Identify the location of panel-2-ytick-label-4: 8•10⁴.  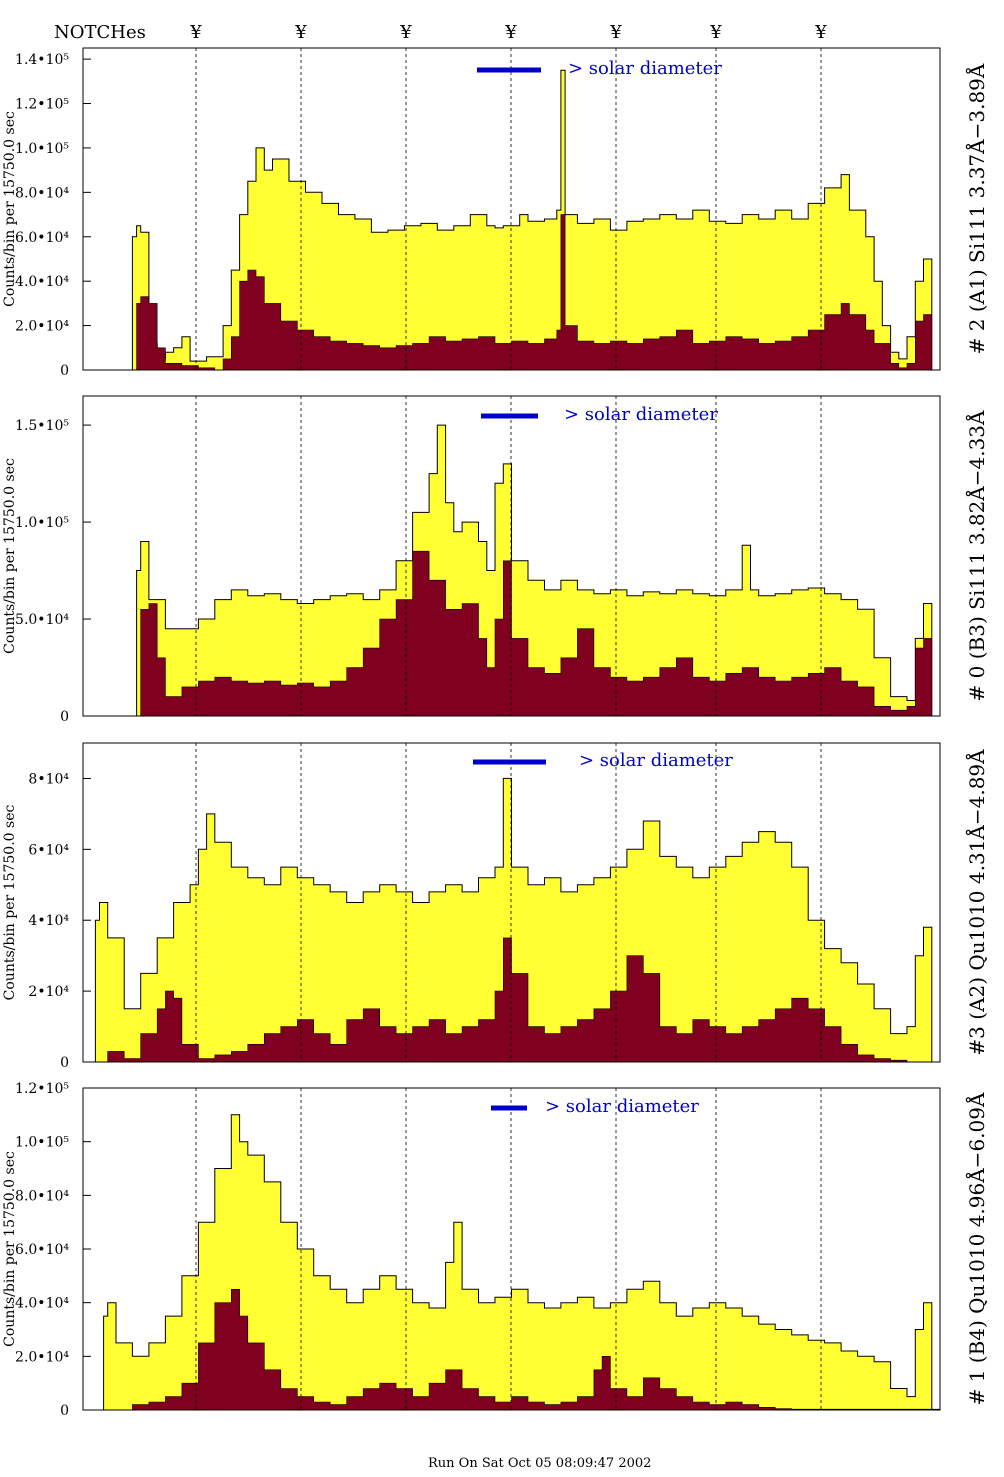
(48, 779).